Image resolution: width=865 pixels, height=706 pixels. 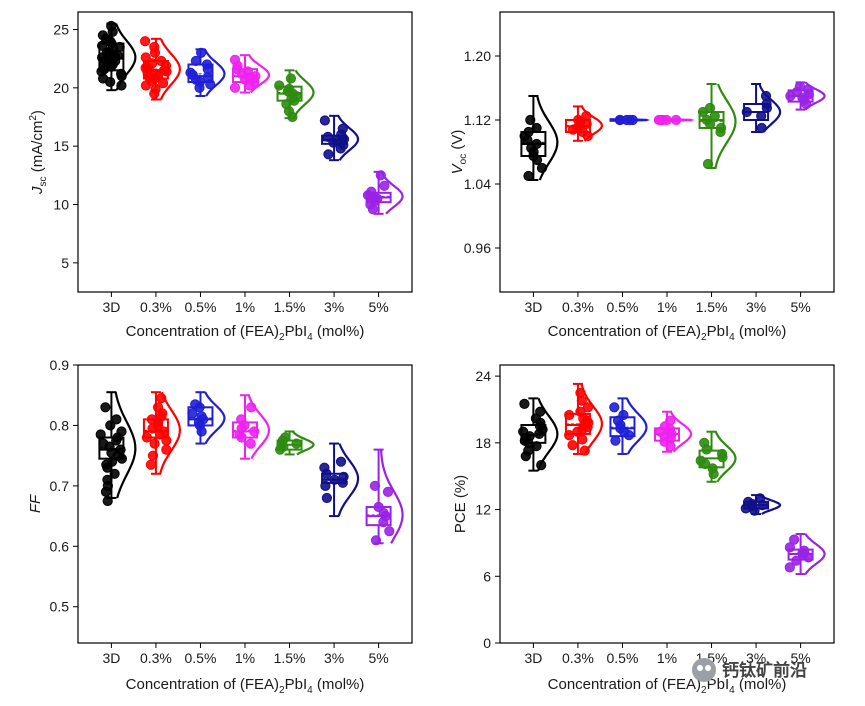 What do you see at coordinates (708, 668) in the screenshot?
I see `watermark-logo-eye-icon` at bounding box center [708, 668].